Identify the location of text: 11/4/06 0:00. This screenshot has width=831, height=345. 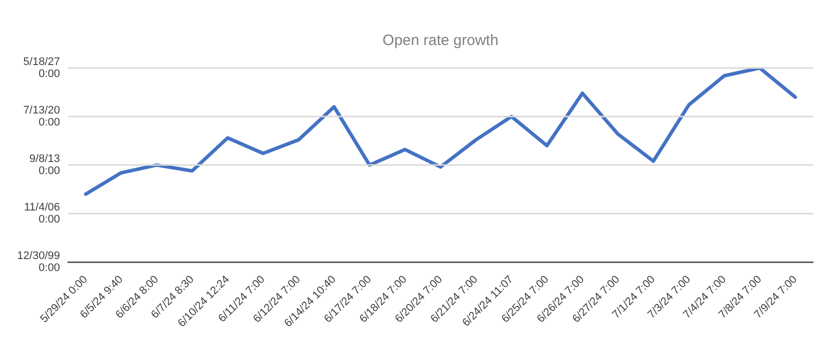
(42, 214).